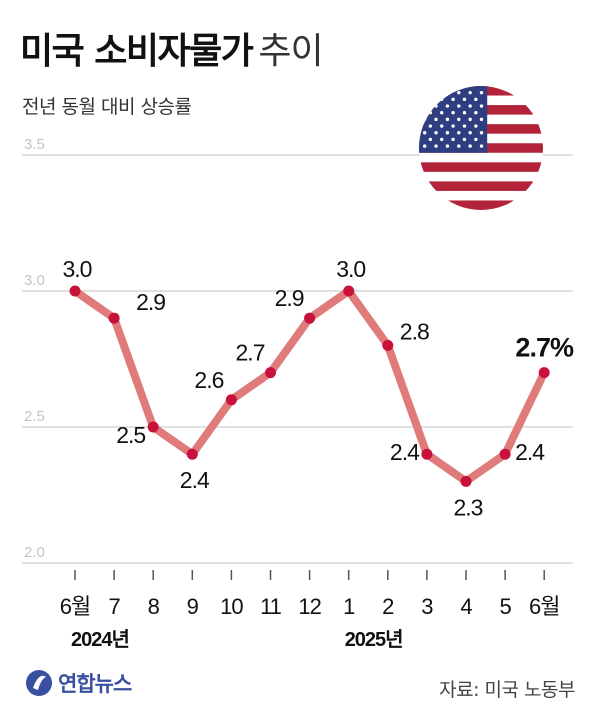 Image resolution: width=599 pixels, height=715 pixels. What do you see at coordinates (427, 606) in the screenshot?
I see `x-tick-label: 3` at bounding box center [427, 606].